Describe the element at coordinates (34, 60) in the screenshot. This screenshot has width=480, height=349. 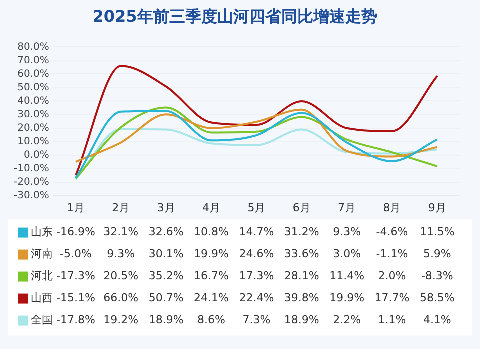
I see `y-tick-label: 70.0%` at that location.